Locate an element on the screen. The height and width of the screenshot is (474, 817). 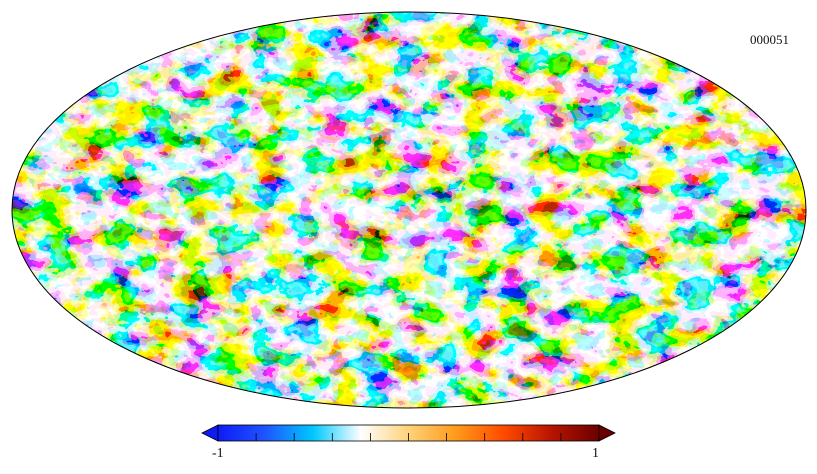
colorbar-ticks is located at coordinates (408, 437).